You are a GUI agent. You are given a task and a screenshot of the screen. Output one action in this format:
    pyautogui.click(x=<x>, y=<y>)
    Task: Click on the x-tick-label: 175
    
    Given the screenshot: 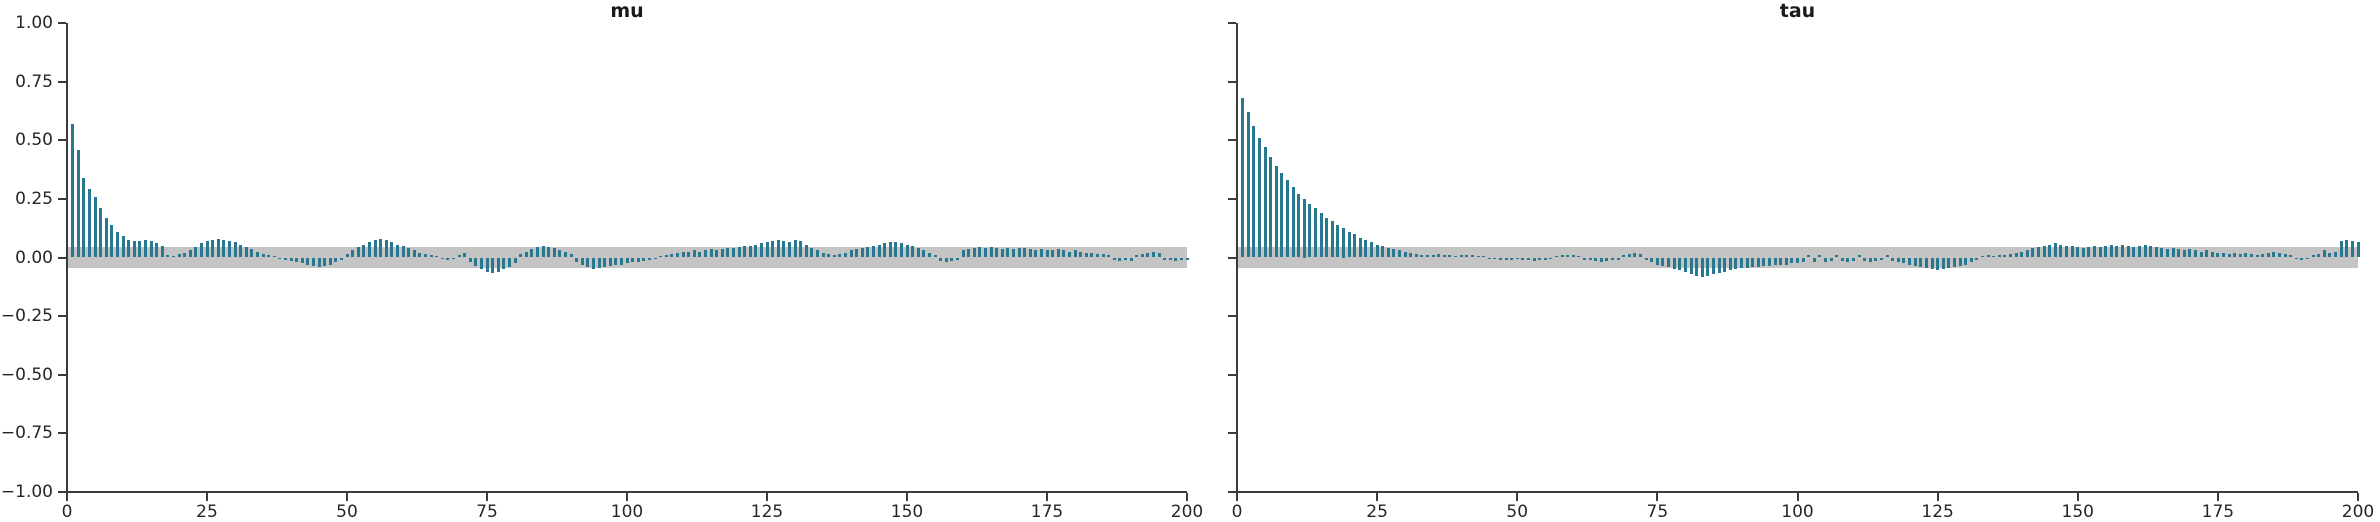 What is the action you would take?
    pyautogui.click(x=2218, y=512)
    